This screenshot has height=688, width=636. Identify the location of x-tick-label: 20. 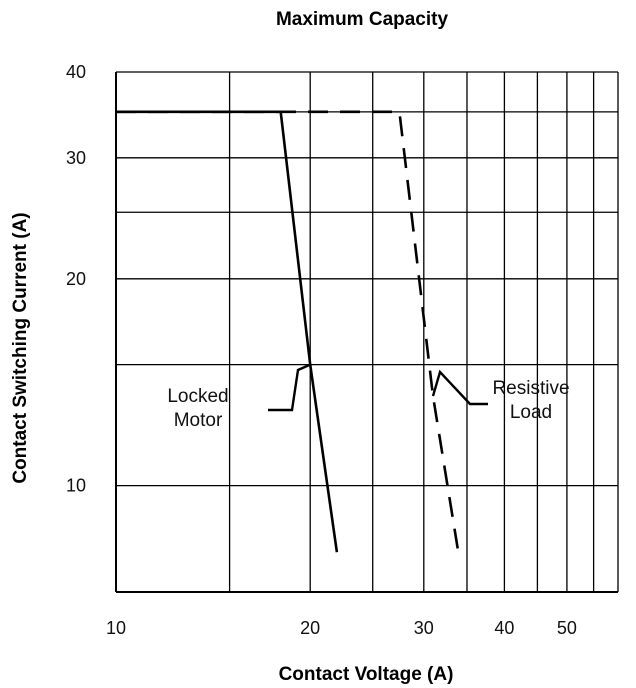
(310, 628).